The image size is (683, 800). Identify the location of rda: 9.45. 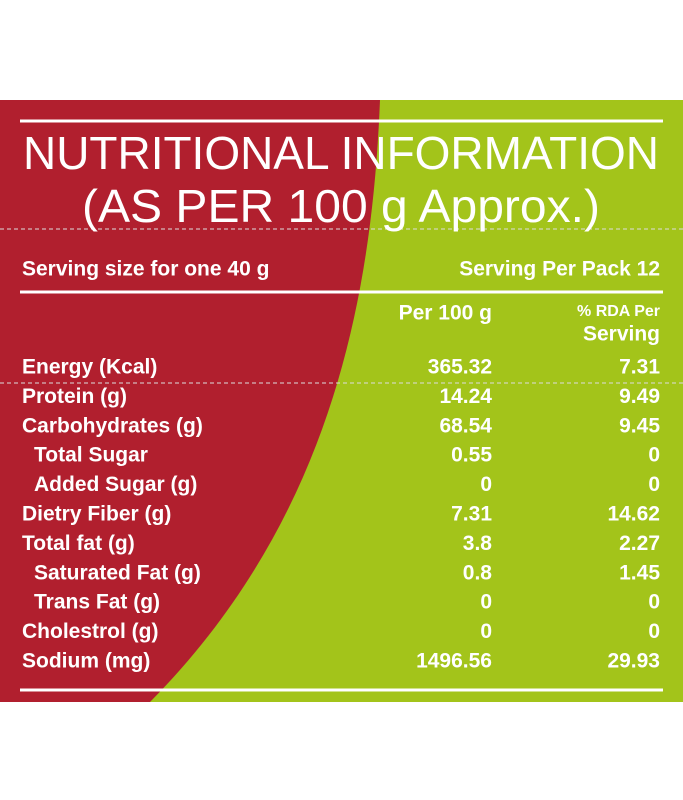
(639, 425).